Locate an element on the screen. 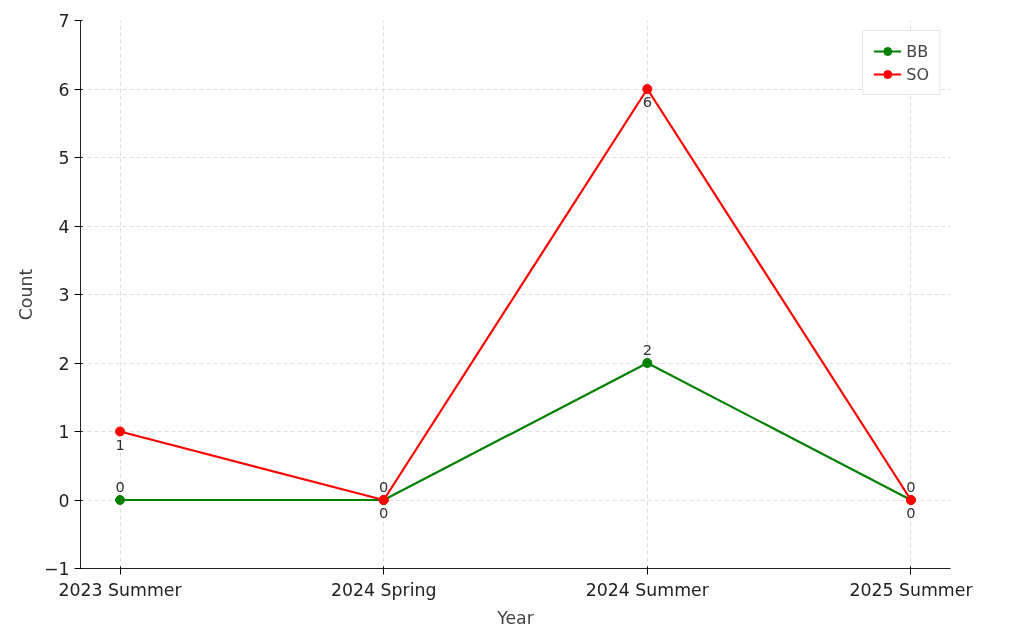 This screenshot has height=640, width=1024. y-tick-label: 6 is located at coordinates (64, 89).